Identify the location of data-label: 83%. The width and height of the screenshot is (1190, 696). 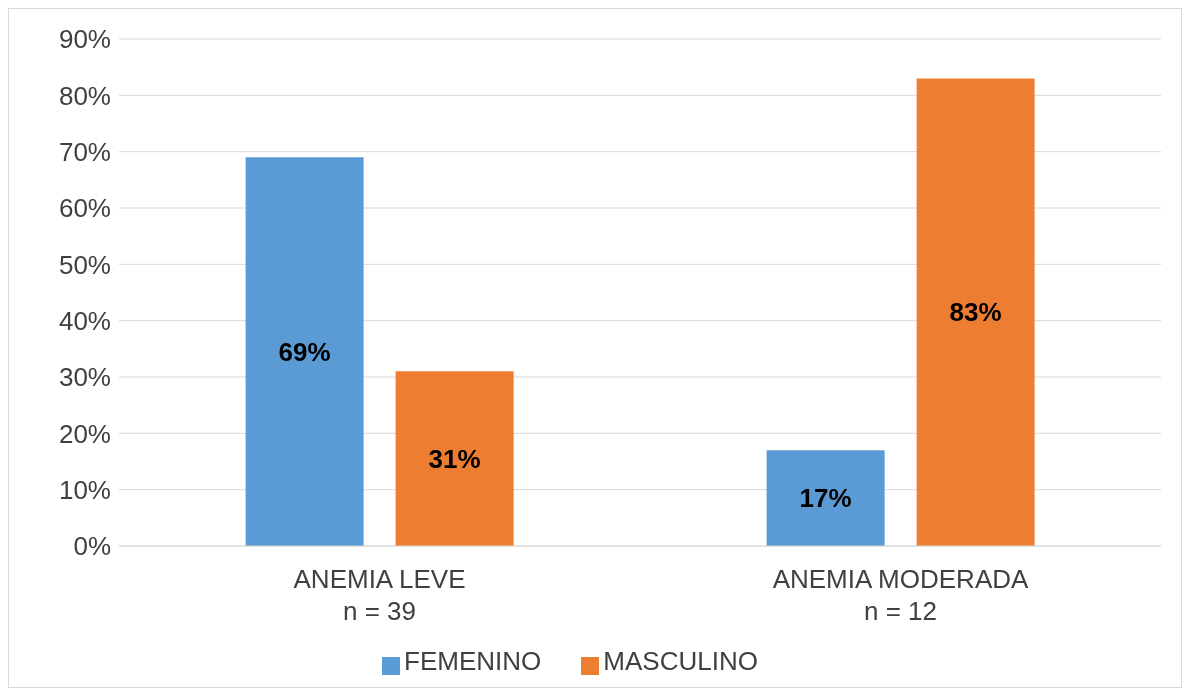
(975, 312).